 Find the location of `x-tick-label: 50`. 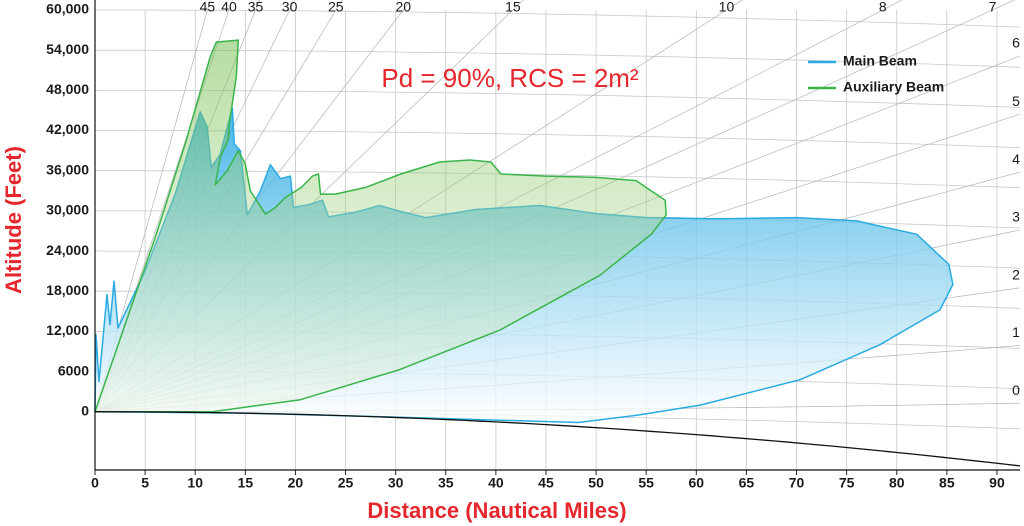

x-tick-label: 50 is located at coordinates (596, 483).